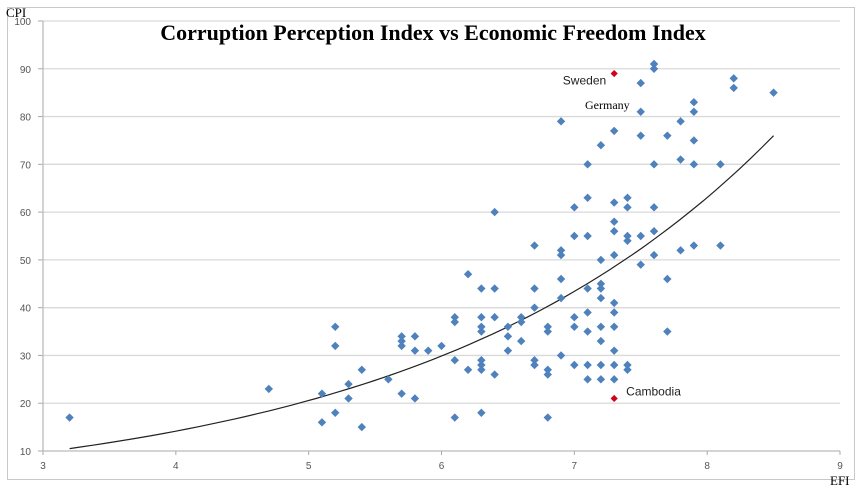 The image size is (864, 491). I want to click on y-tick-label: 60, so click(26, 213).